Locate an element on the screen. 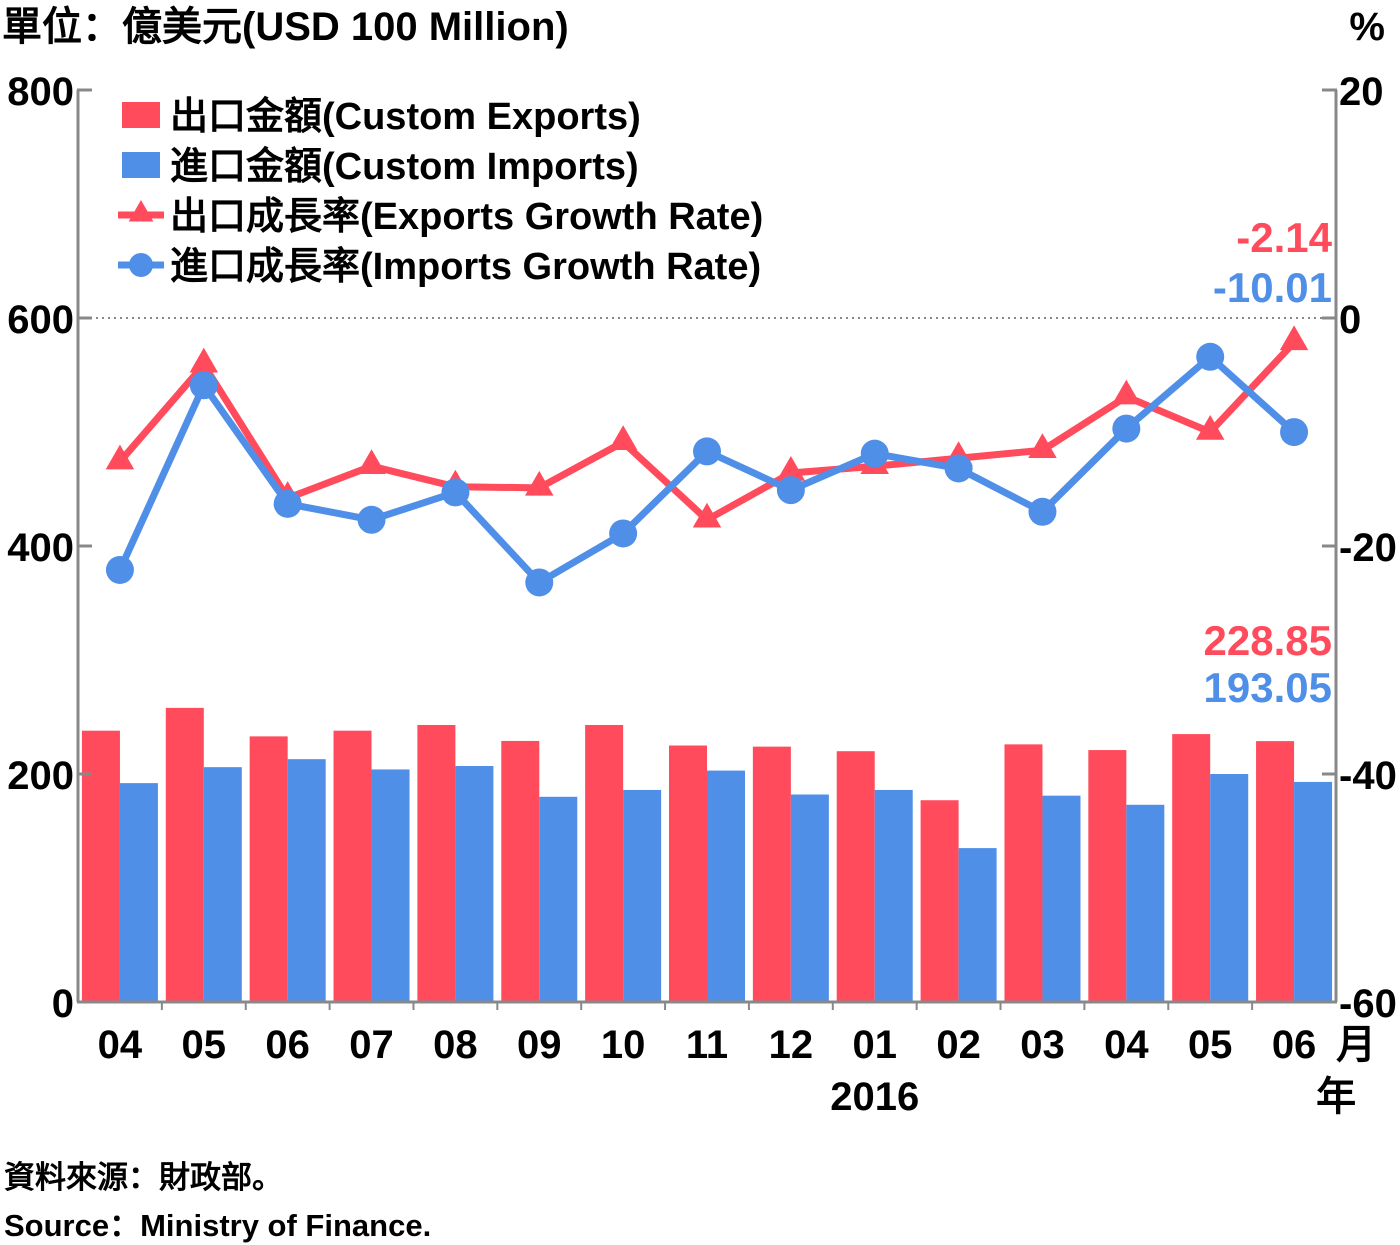 The height and width of the screenshot is (1245, 1400). source-en: Source：Ministry of Finance. is located at coordinates (218, 1225).